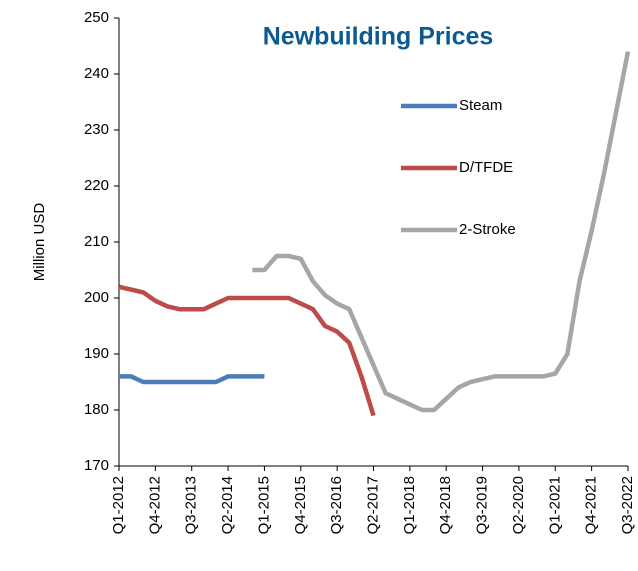 Image resolution: width=638 pixels, height=571 pixels. I want to click on x-tick-label: Q1-2015, so click(263, 505).